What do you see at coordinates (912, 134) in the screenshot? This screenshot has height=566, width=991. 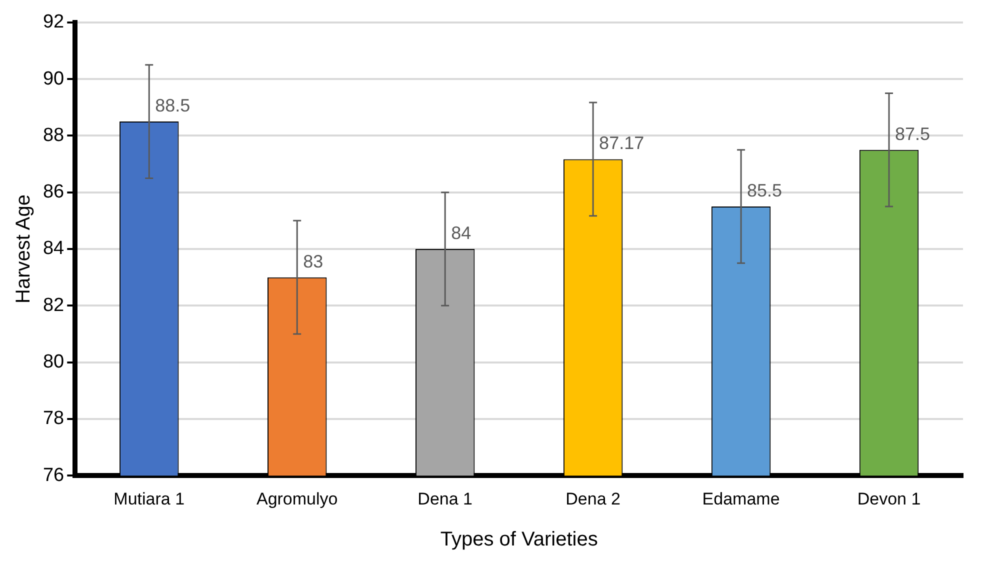 I see `data-label: 87.5` at bounding box center [912, 134].